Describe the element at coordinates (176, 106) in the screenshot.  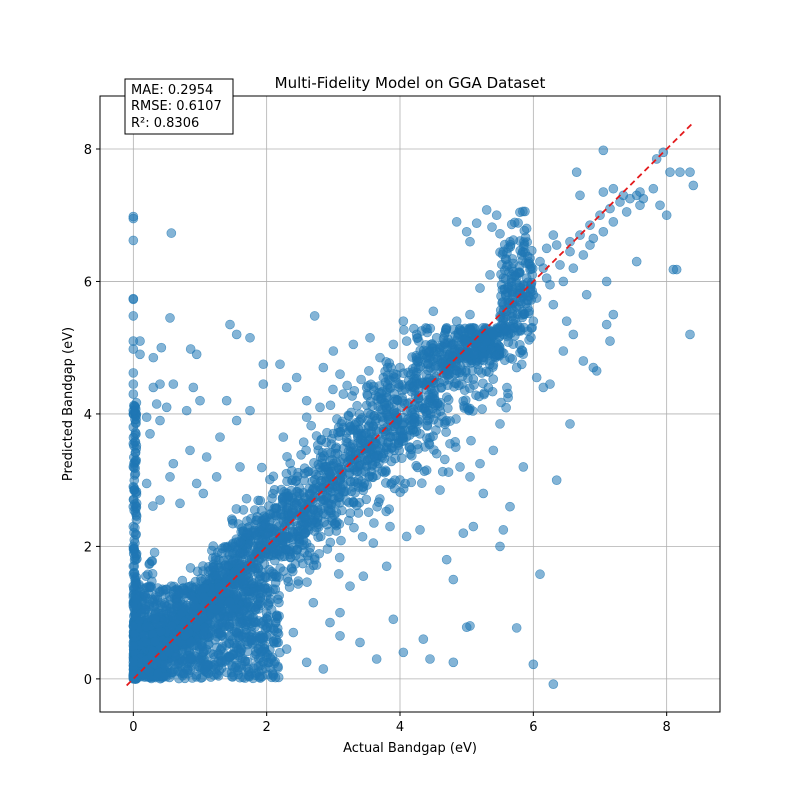
I see `metric-rmse: RMSE: 0.6107` at that location.